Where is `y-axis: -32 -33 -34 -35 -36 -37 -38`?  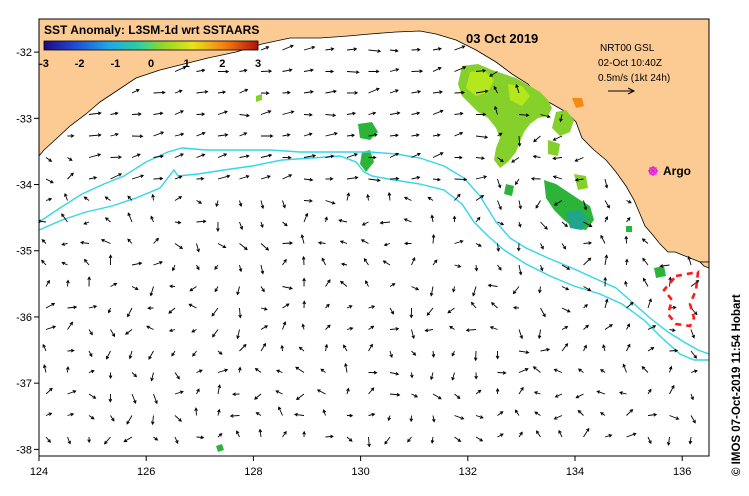
y-axis: -32 -33 -34 -35 -36 -37 -38 is located at coordinates (27, 251).